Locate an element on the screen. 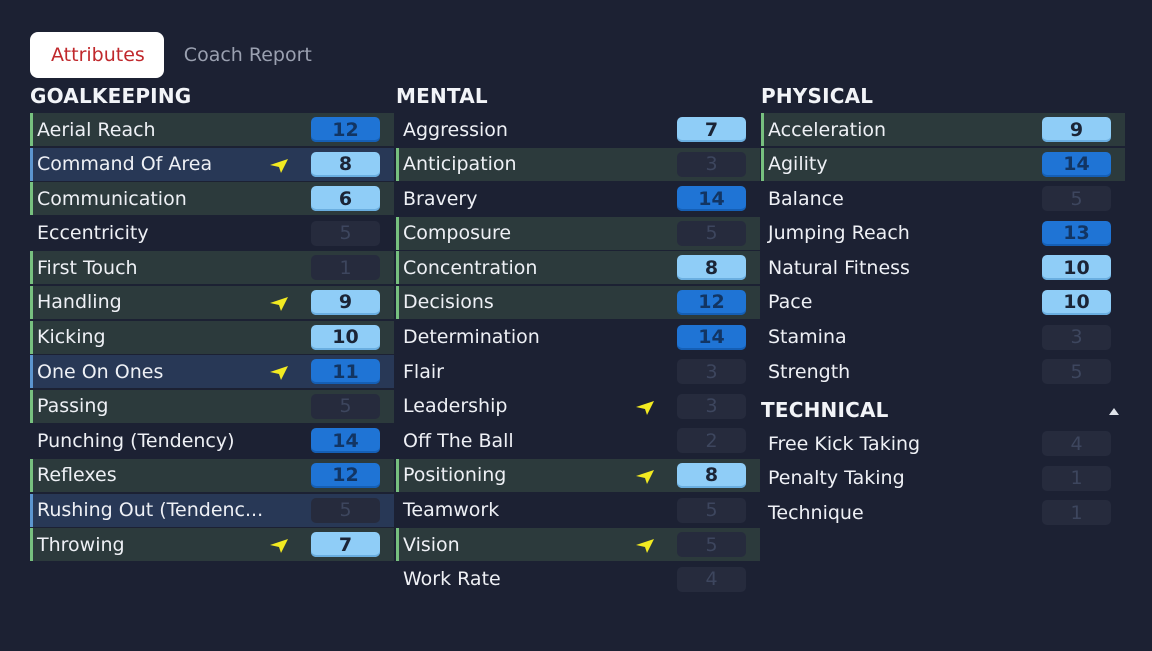  attribute-name: Passing is located at coordinates (73, 406).